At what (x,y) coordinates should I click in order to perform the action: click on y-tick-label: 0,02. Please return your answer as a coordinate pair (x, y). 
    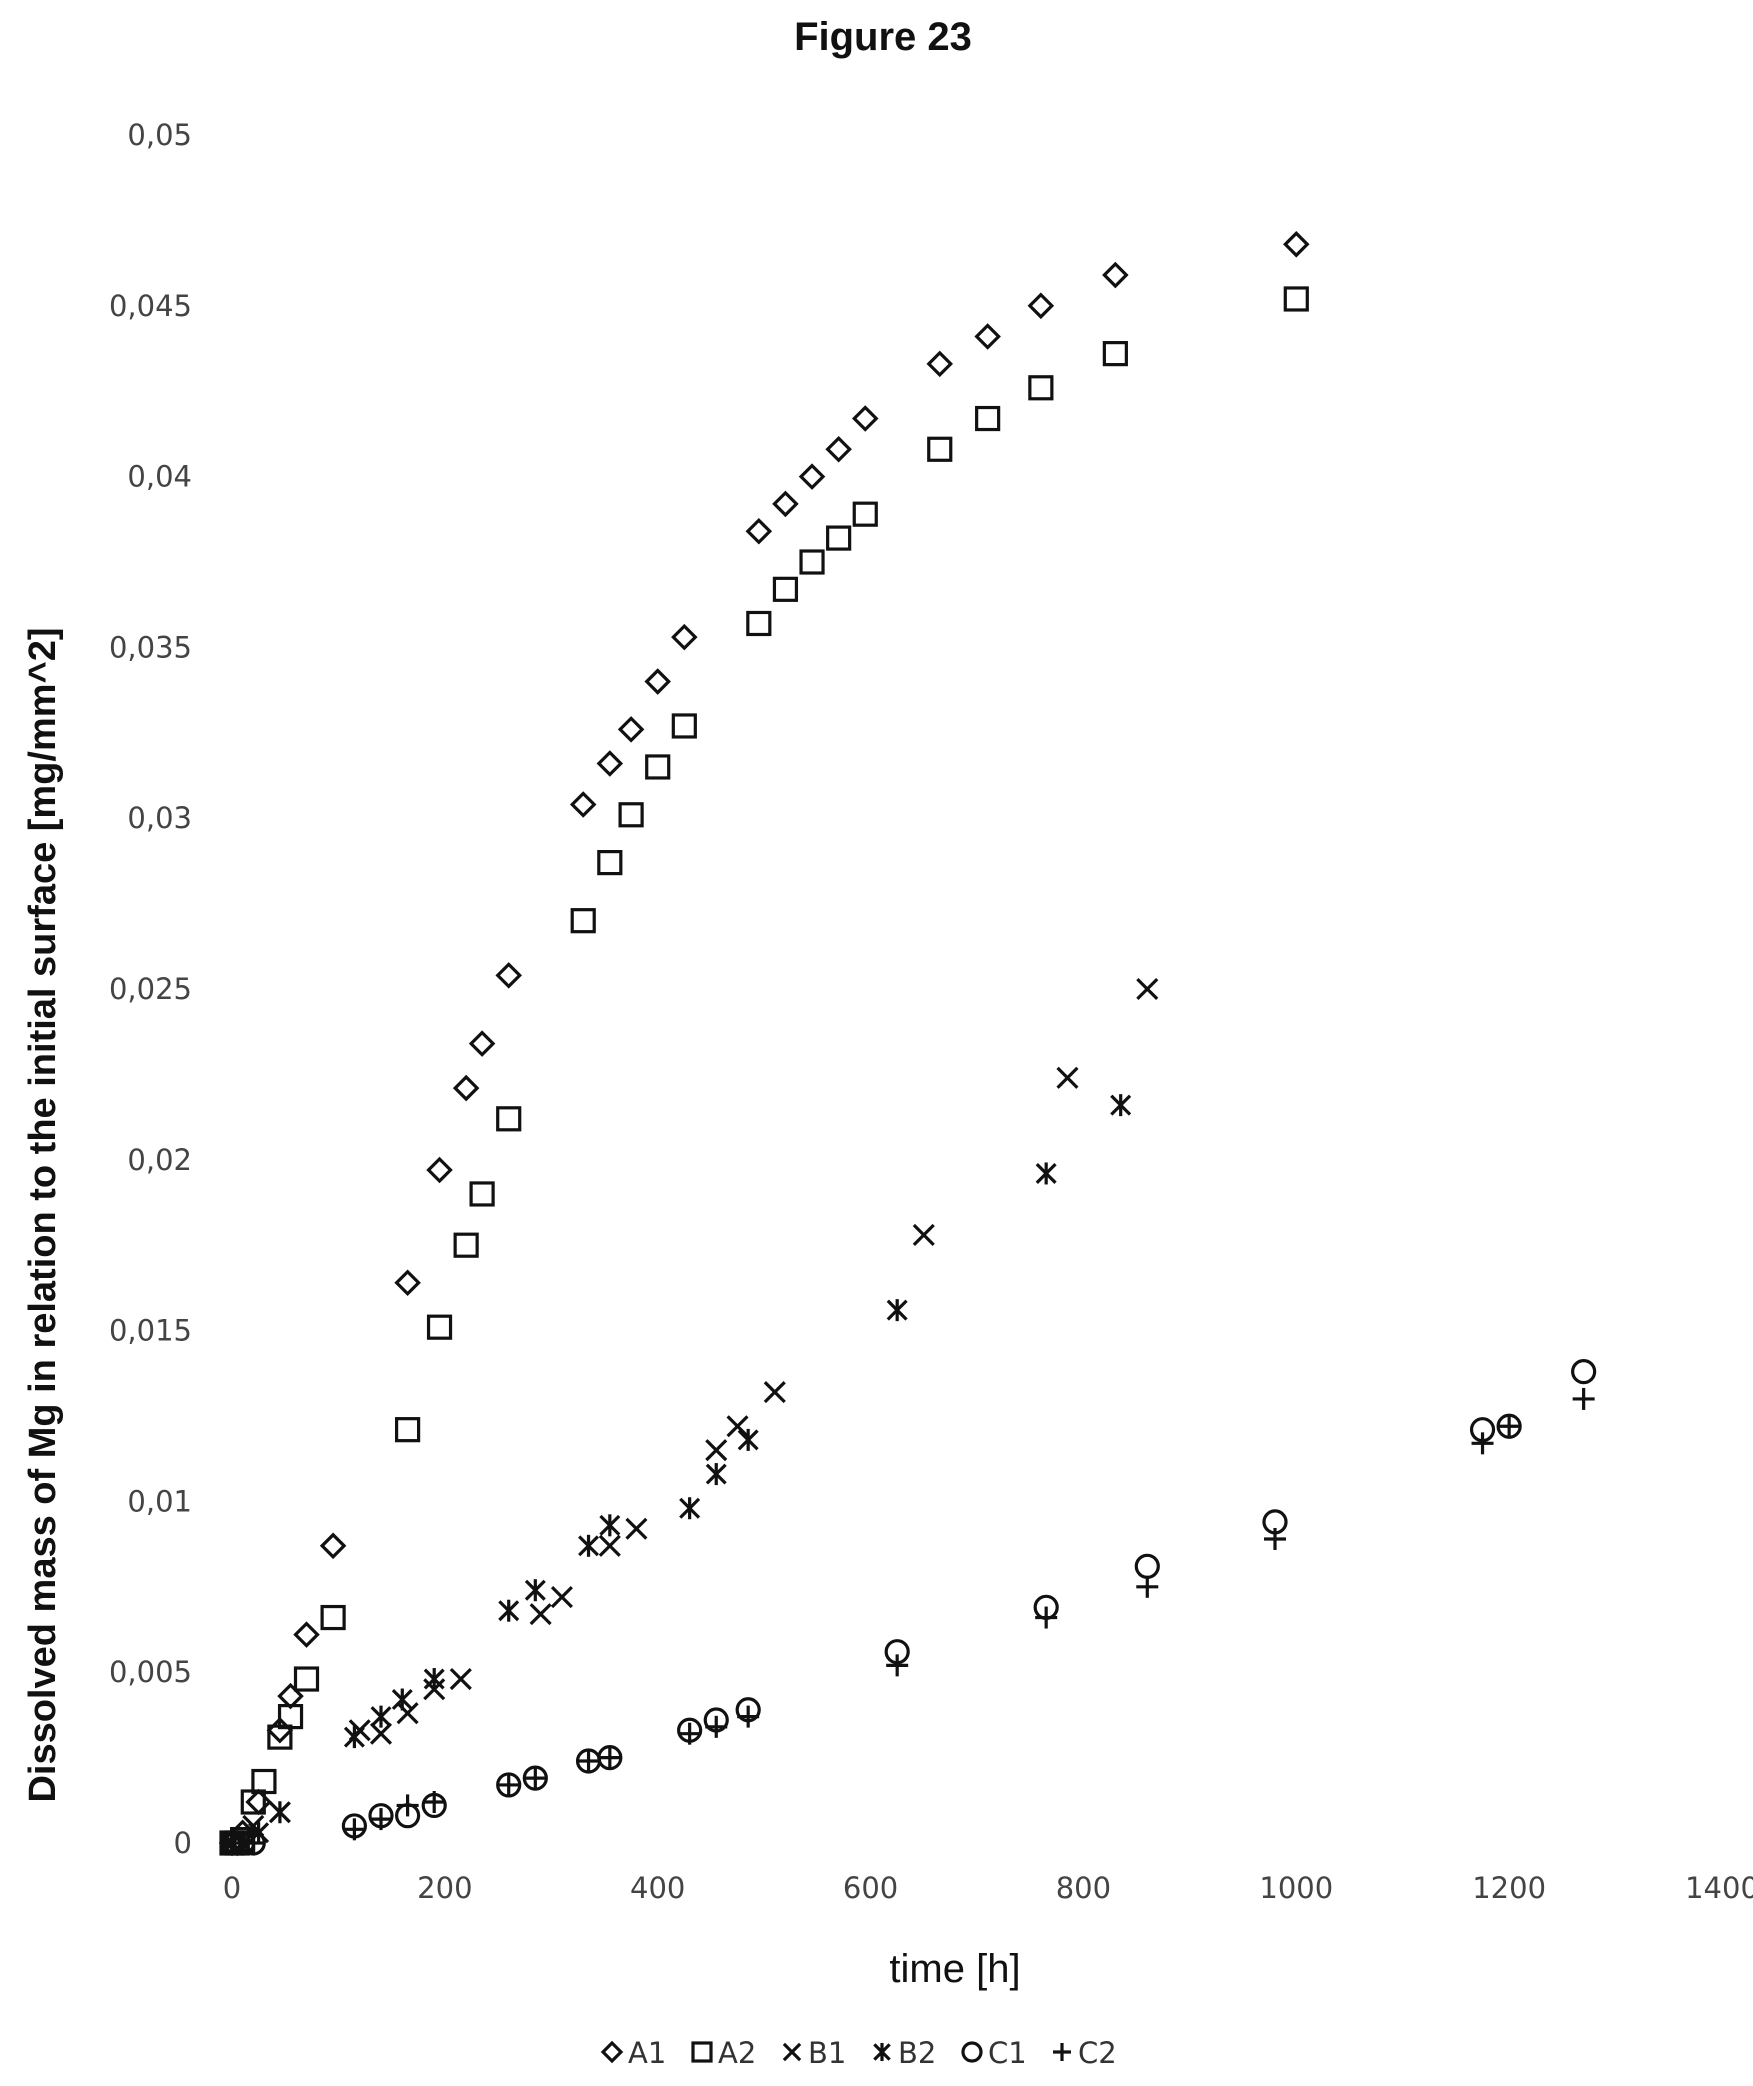
    Looking at the image, I should click on (159, 1160).